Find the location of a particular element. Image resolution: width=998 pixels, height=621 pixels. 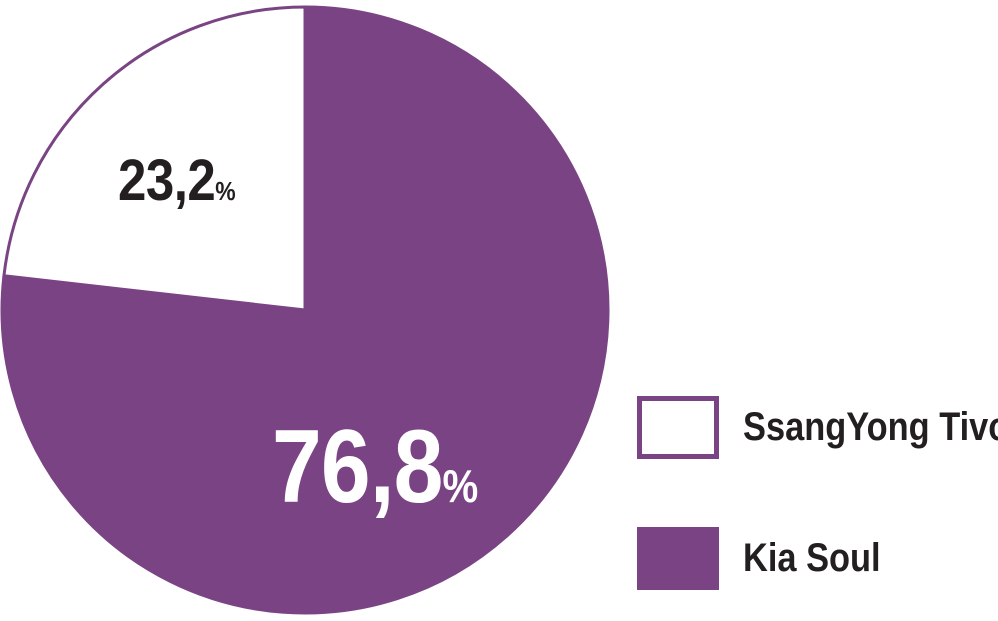

pie-label-kia-soul-percent: % is located at coordinates (460, 486).